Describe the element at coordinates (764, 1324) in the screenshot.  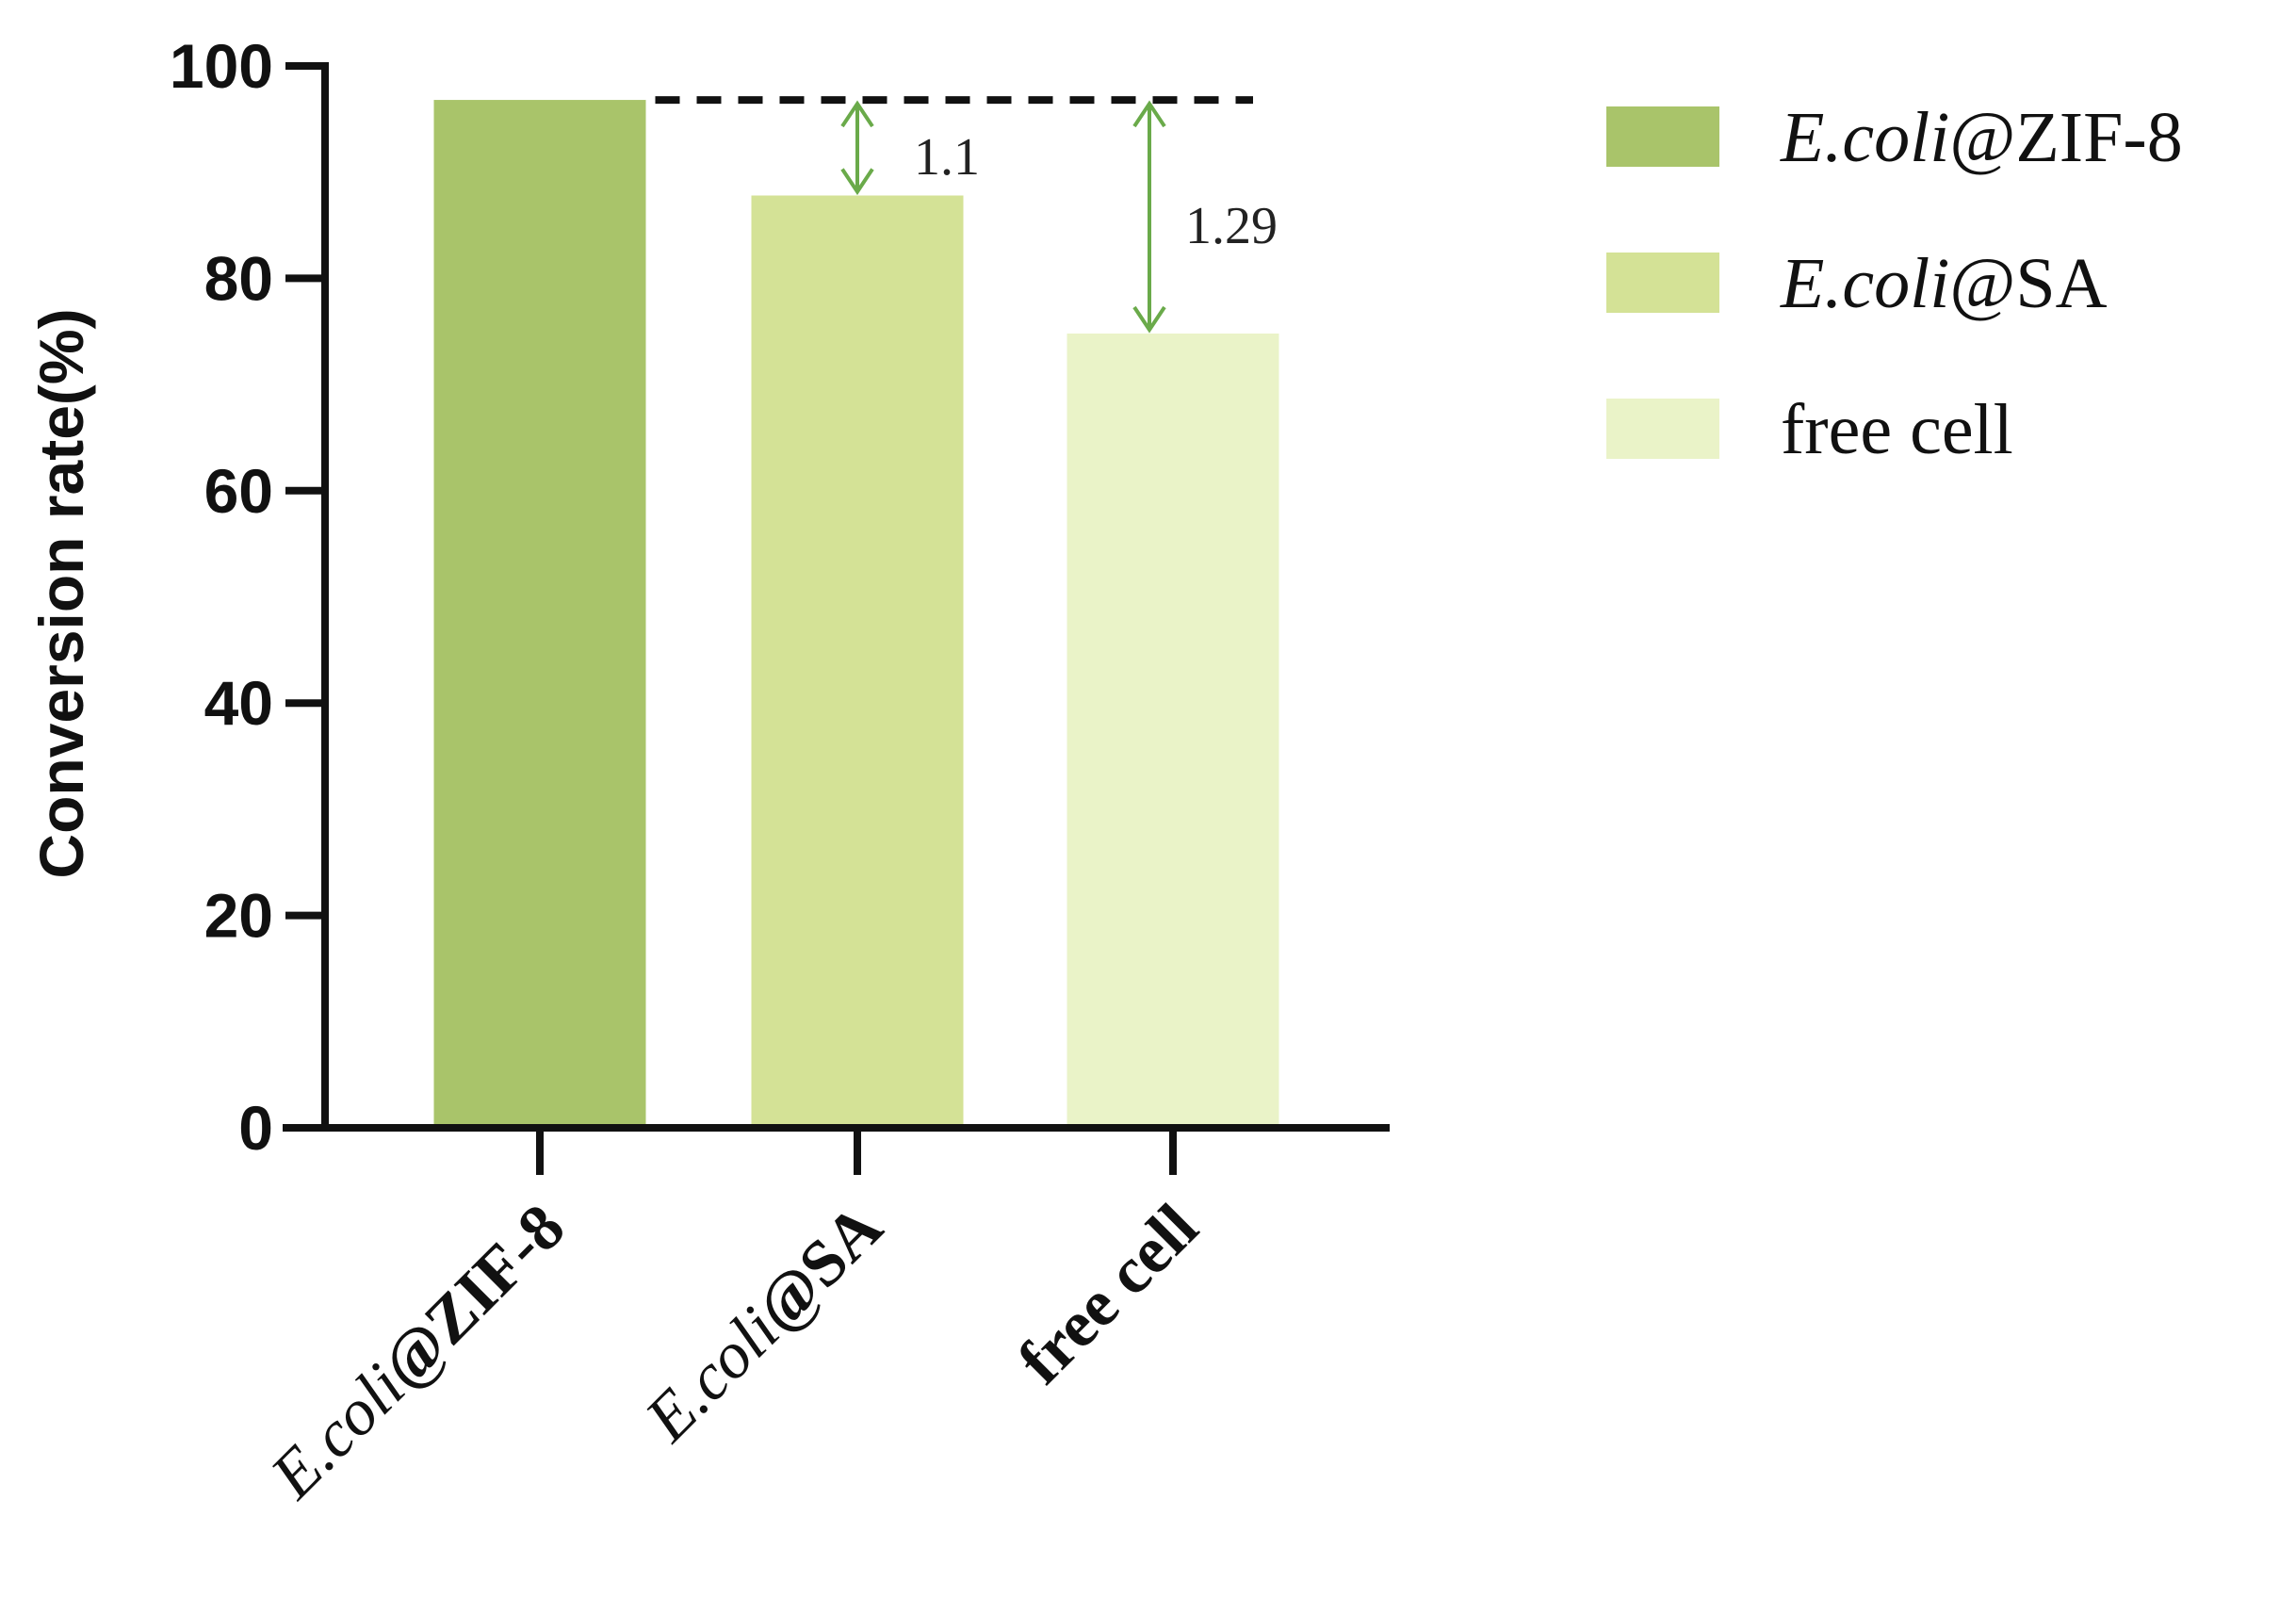
I see `x-tick-label-2: E.coli@SA` at that location.